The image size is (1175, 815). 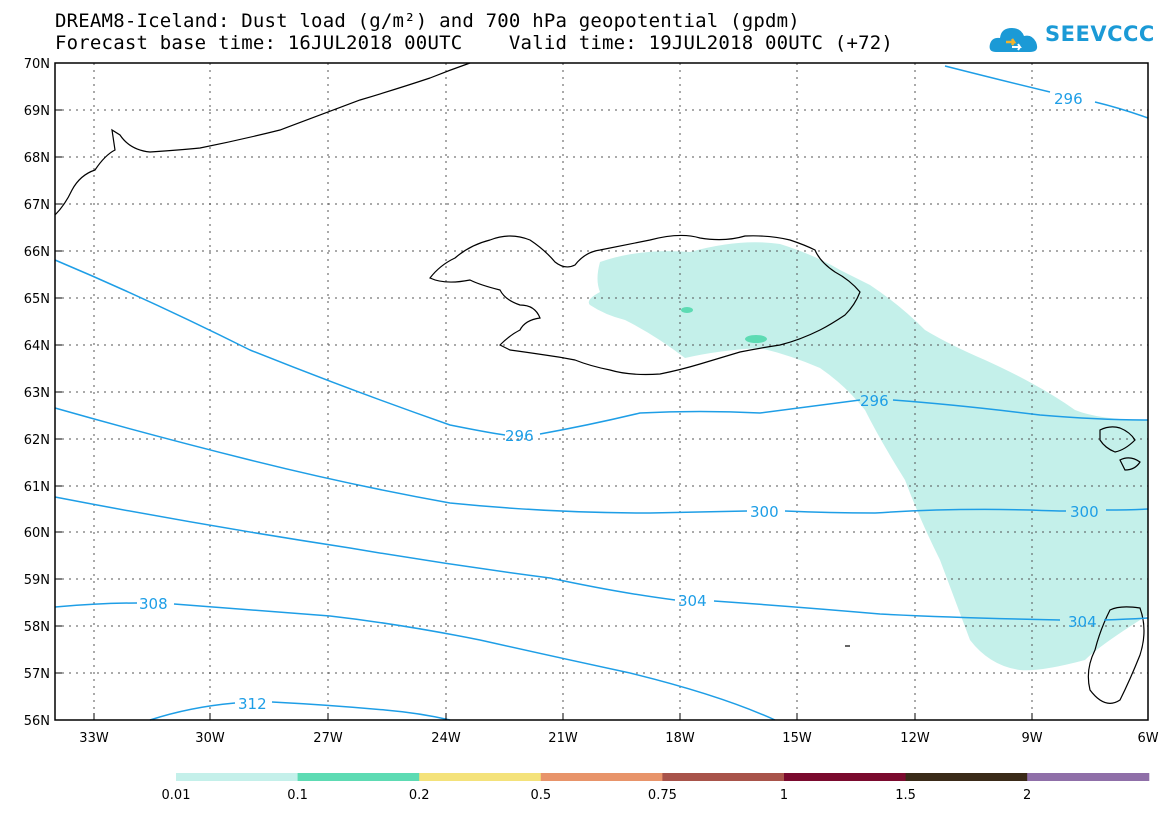 What do you see at coordinates (37, 64) in the screenshot?
I see `lat-label: 70N` at bounding box center [37, 64].